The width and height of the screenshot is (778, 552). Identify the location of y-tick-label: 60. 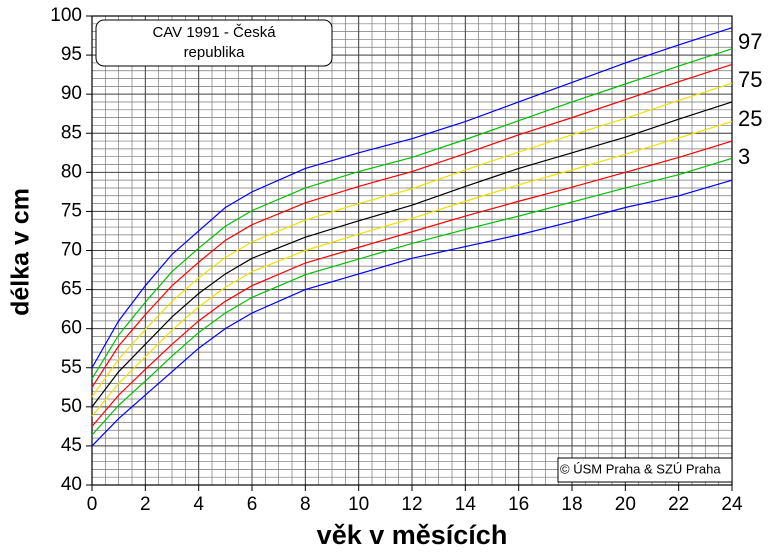
(71, 328).